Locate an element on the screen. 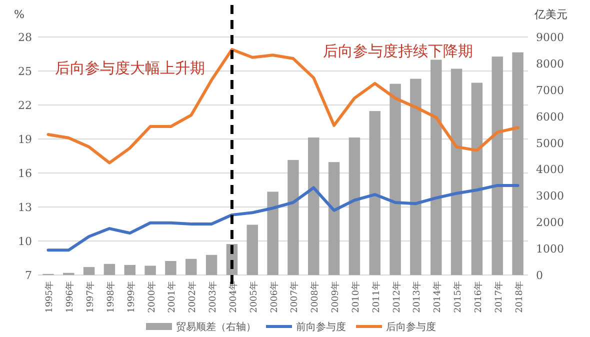 The height and width of the screenshot is (337, 590). annotation: 后向参与度大幅上升期 is located at coordinates (130, 68).